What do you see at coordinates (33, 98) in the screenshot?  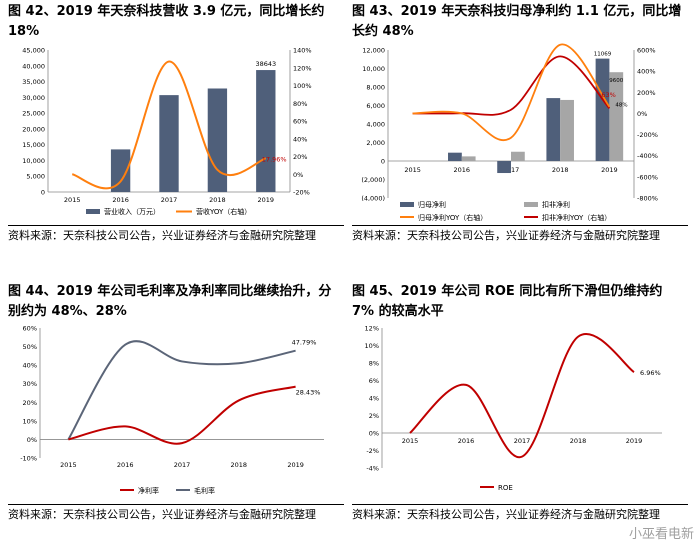 I see `y-tick-label: 30,000` at bounding box center [33, 98].